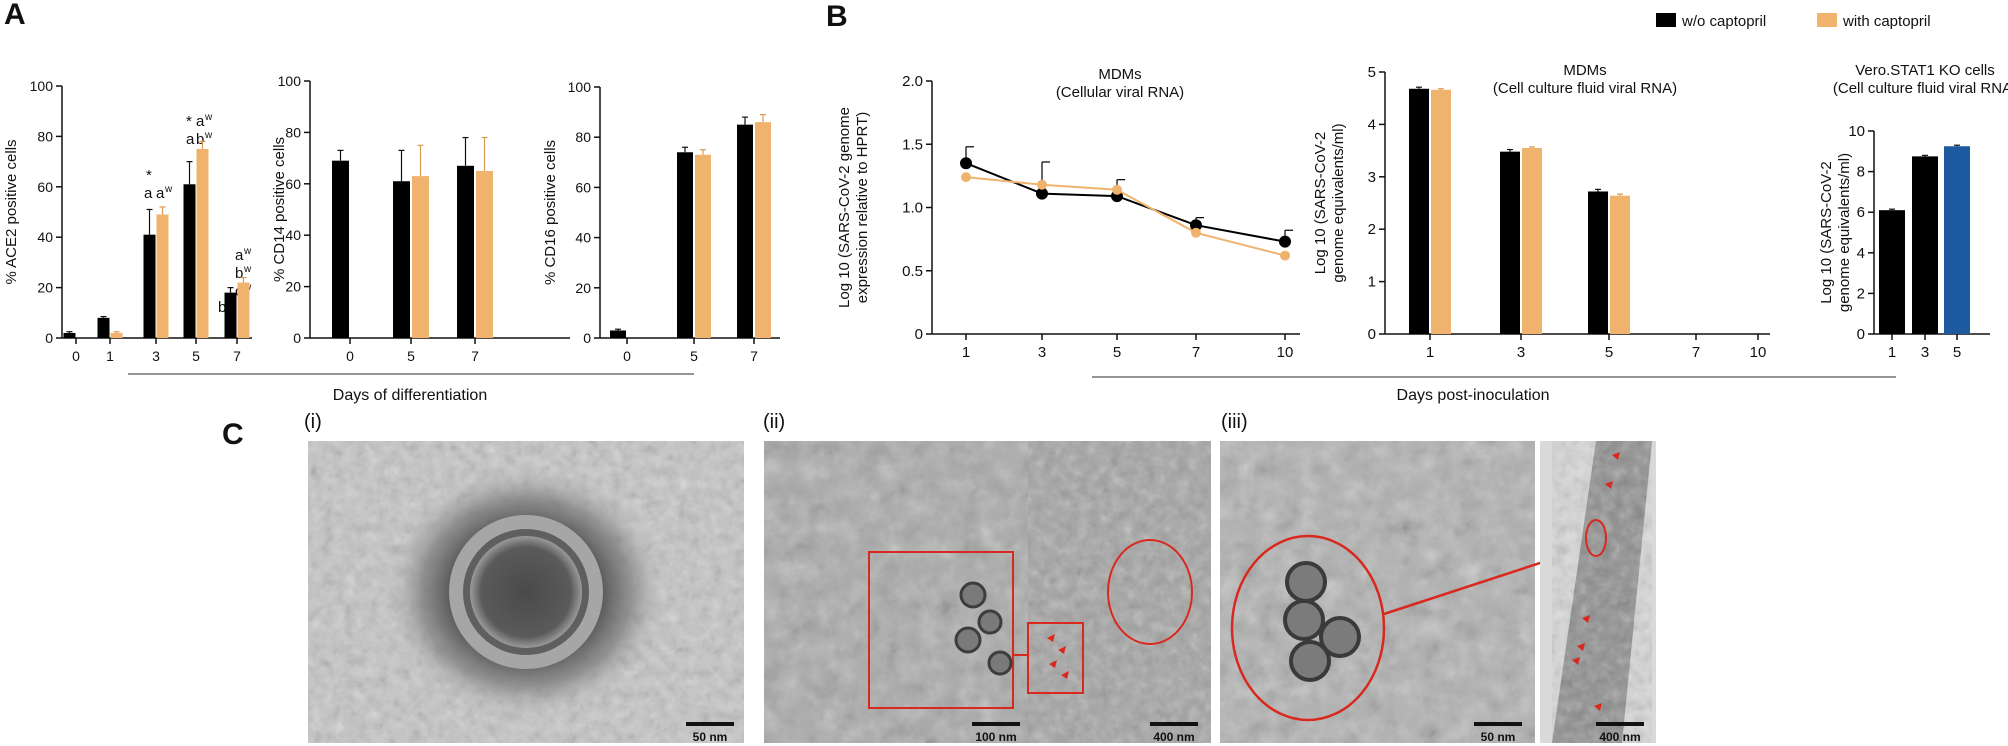 This screenshot has width=2008, height=746. I want to click on micrograph-ii-a: 100 nm, so click(896, 592).